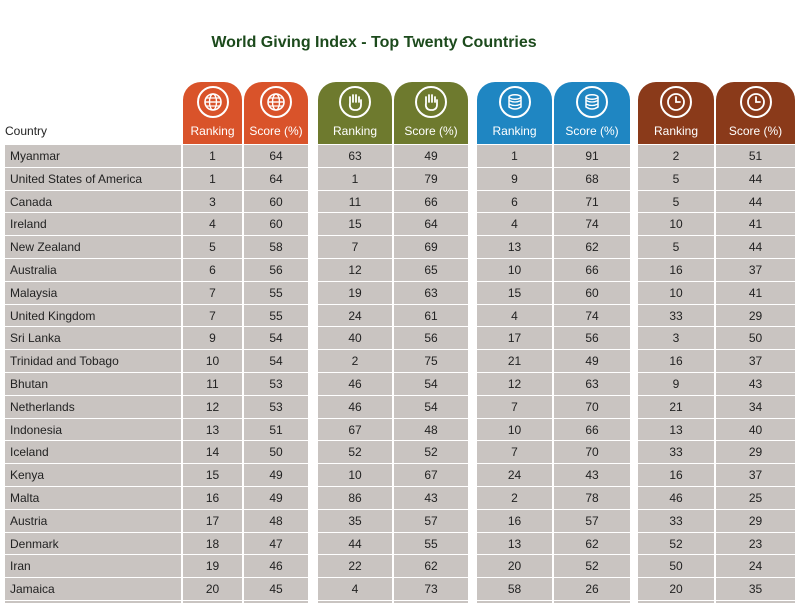  Describe the element at coordinates (592, 566) in the screenshot. I see `score-cell: 52` at that location.